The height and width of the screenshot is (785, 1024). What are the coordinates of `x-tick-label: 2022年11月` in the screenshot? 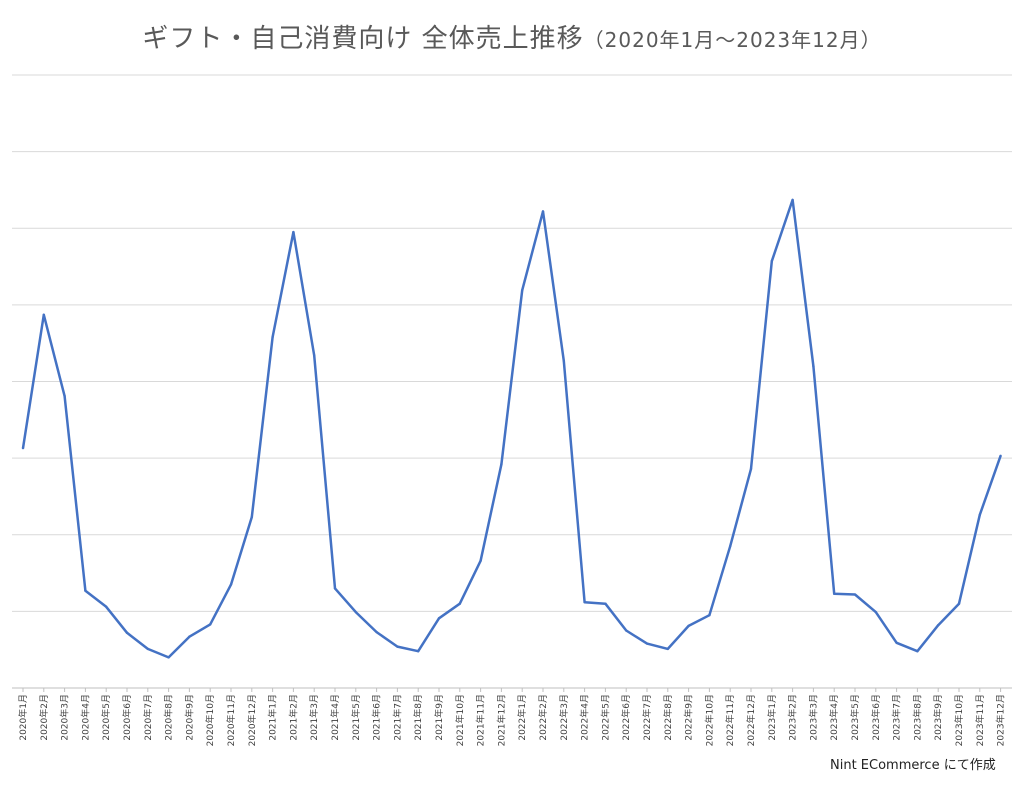 It's located at (730, 720).